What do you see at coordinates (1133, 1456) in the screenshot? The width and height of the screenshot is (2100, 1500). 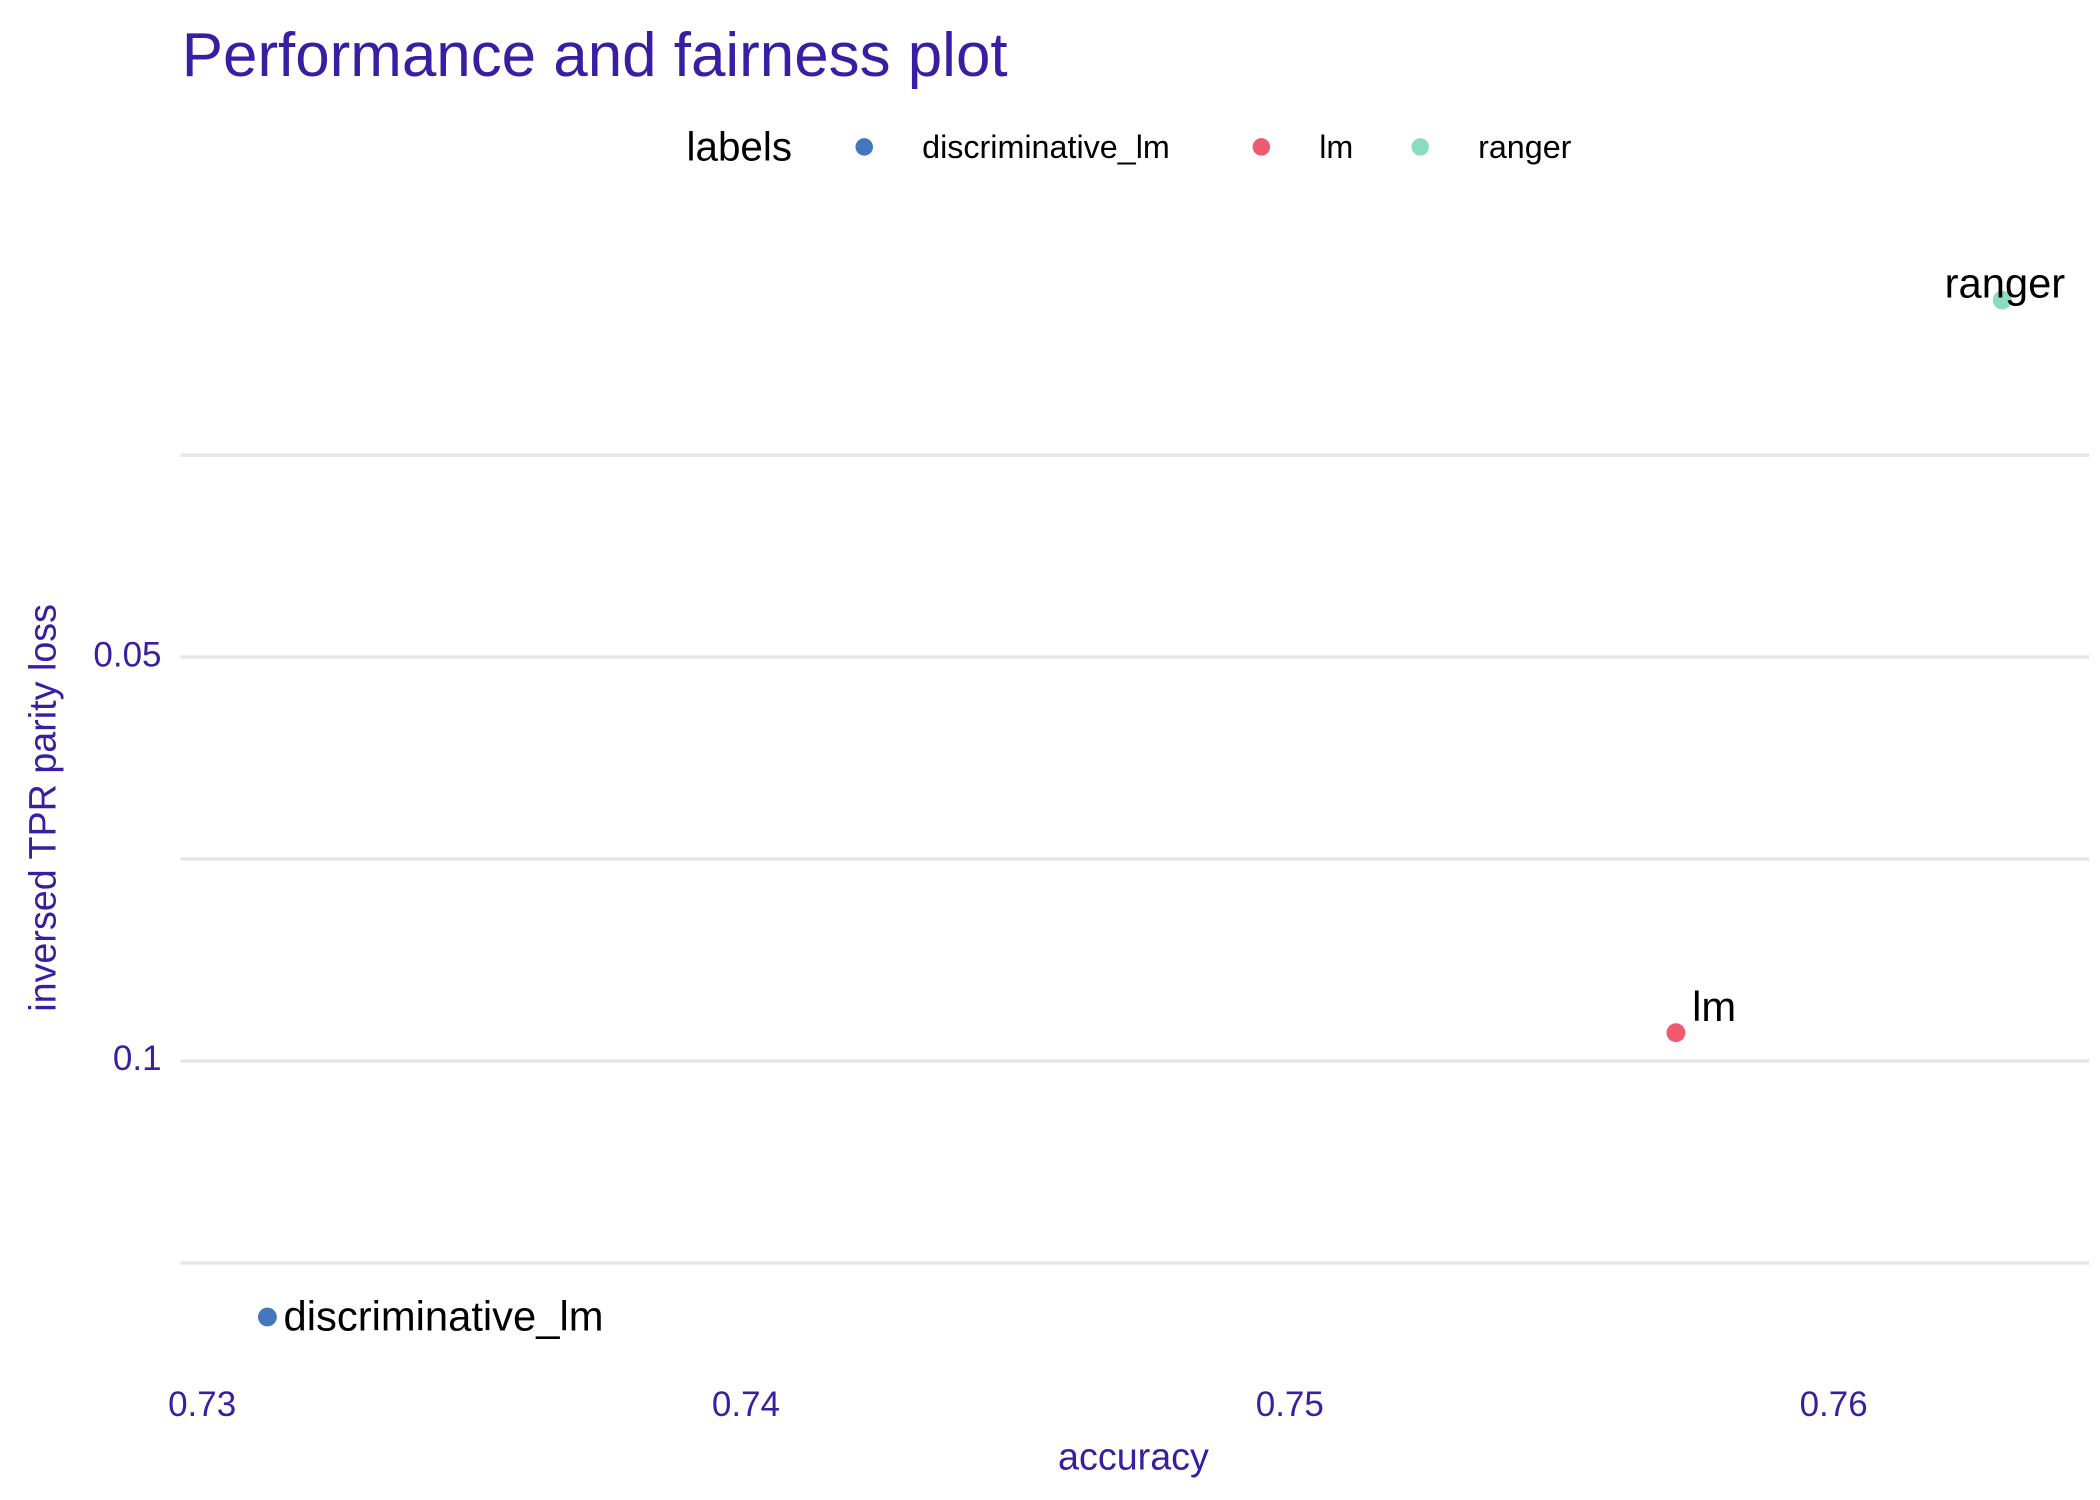 I see `x-axis-title: accuracy` at bounding box center [1133, 1456].